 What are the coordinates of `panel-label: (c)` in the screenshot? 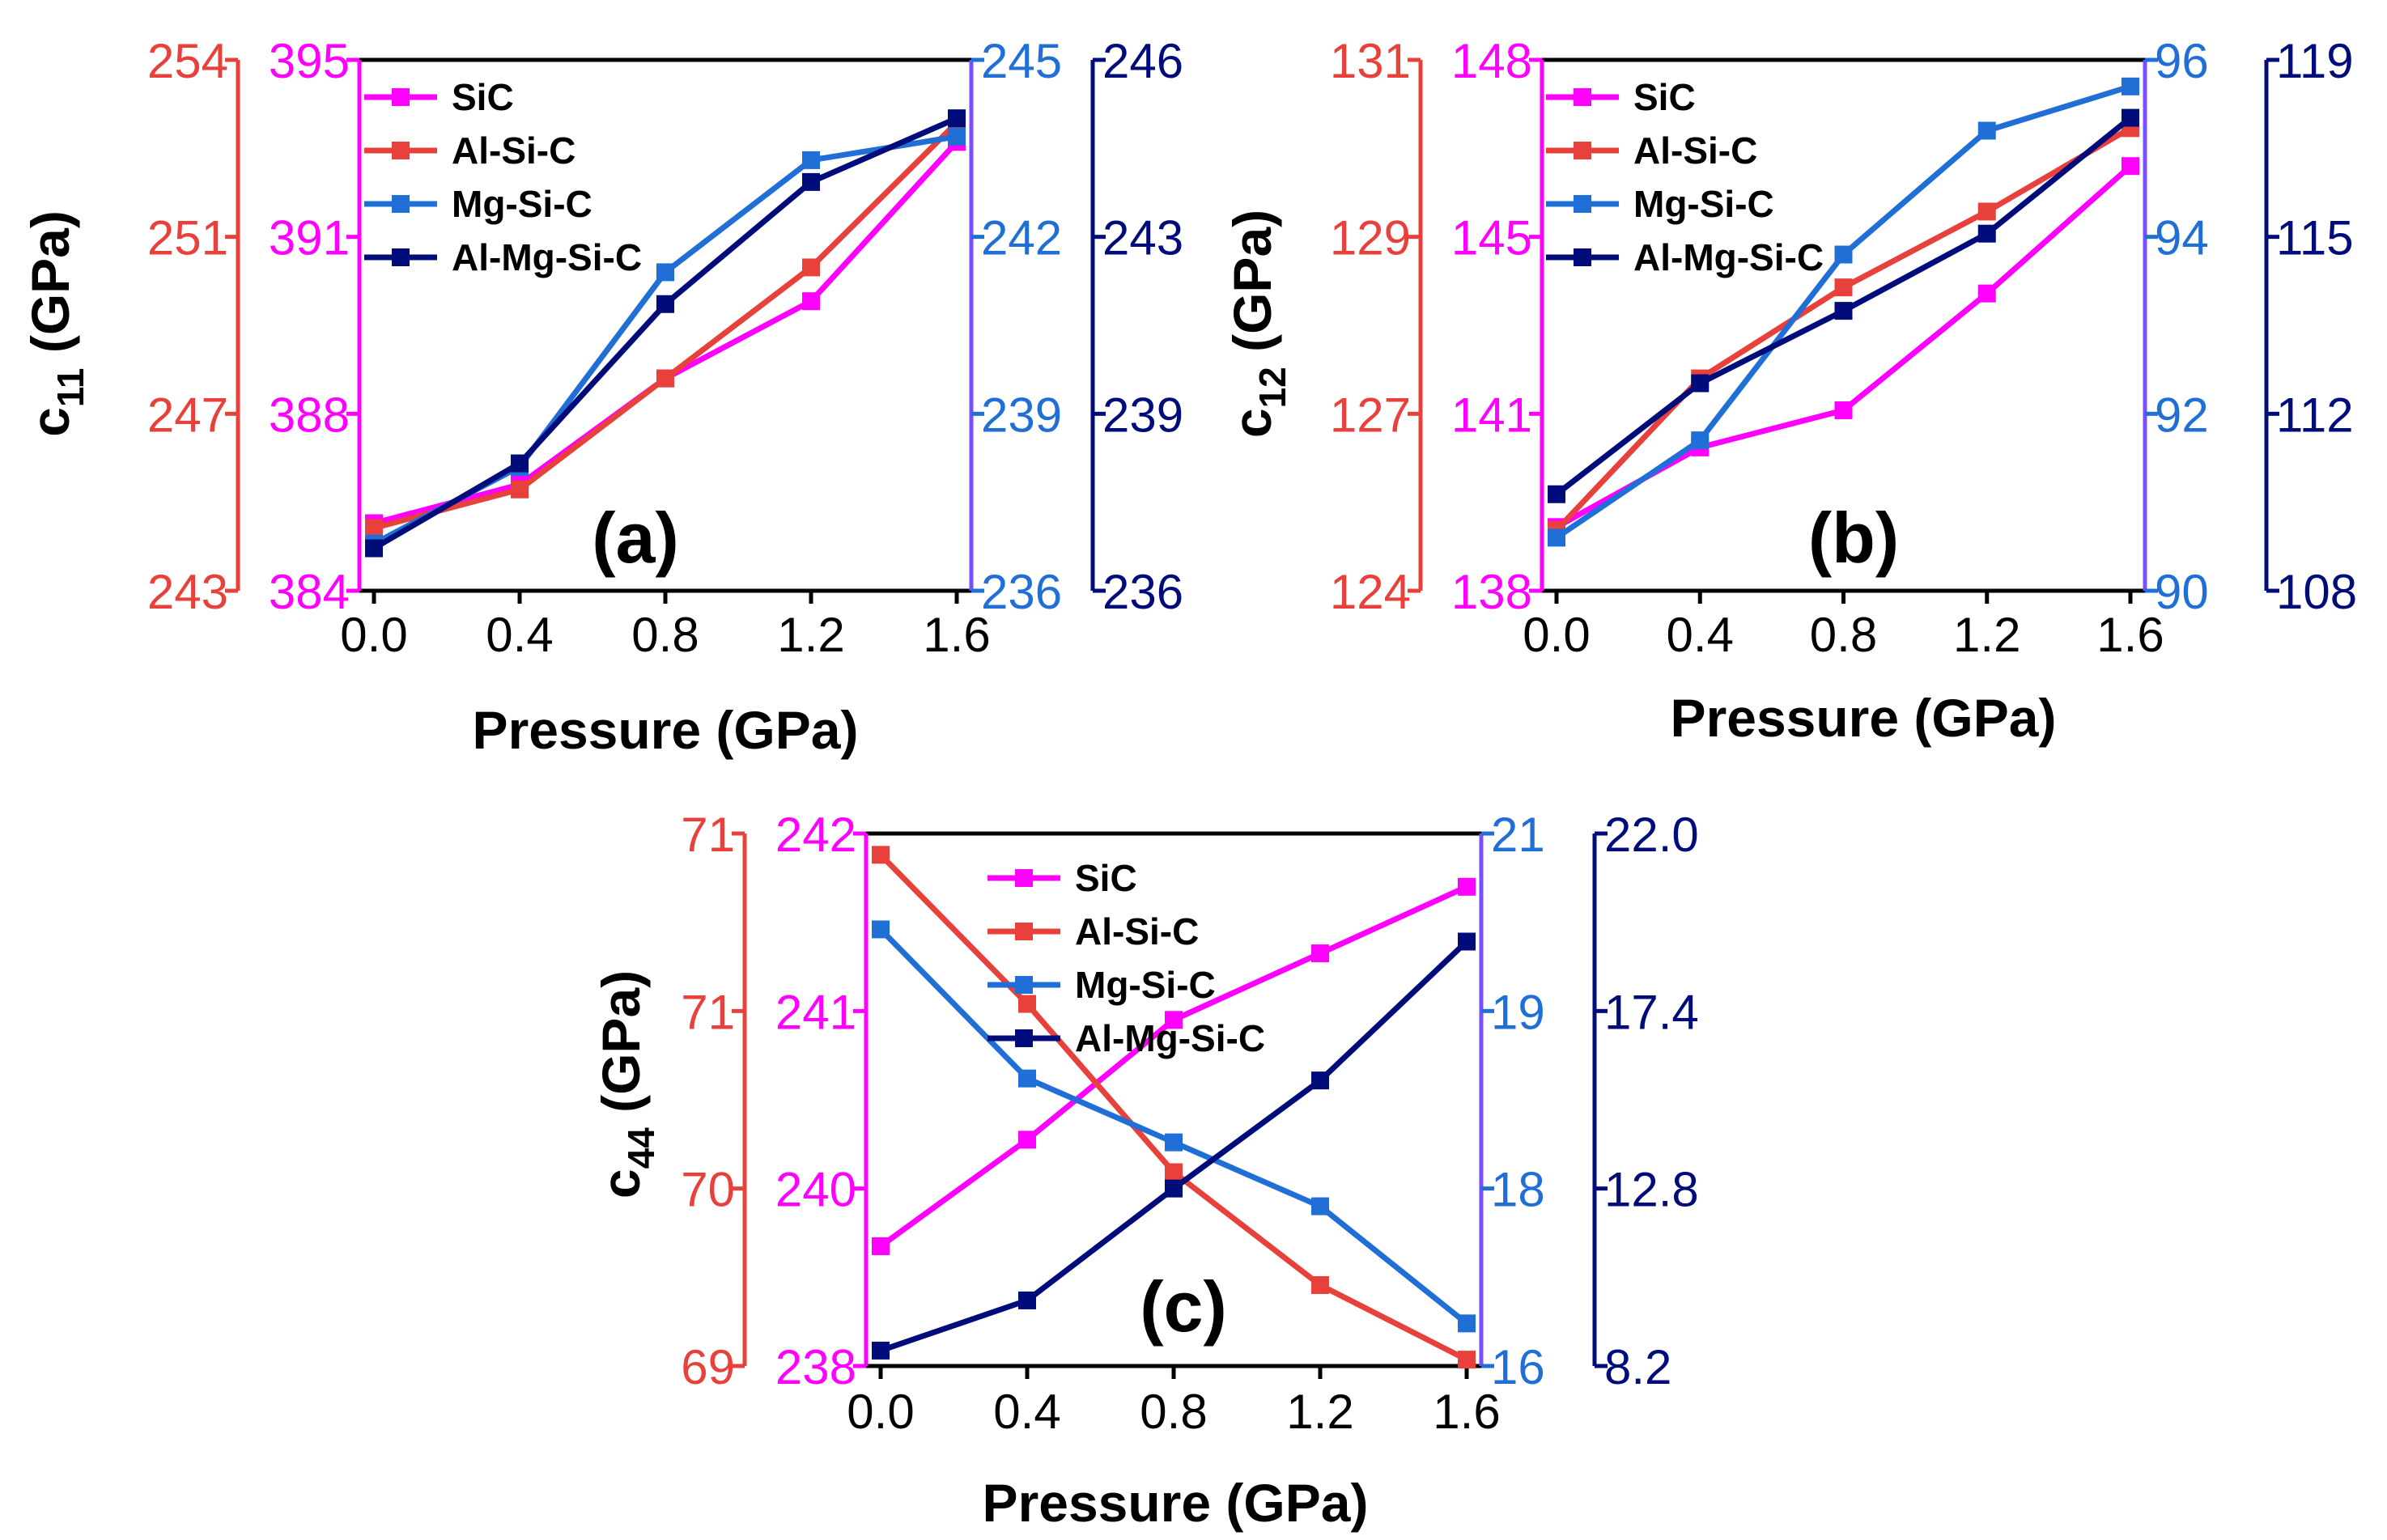 It's located at (1183, 1307).